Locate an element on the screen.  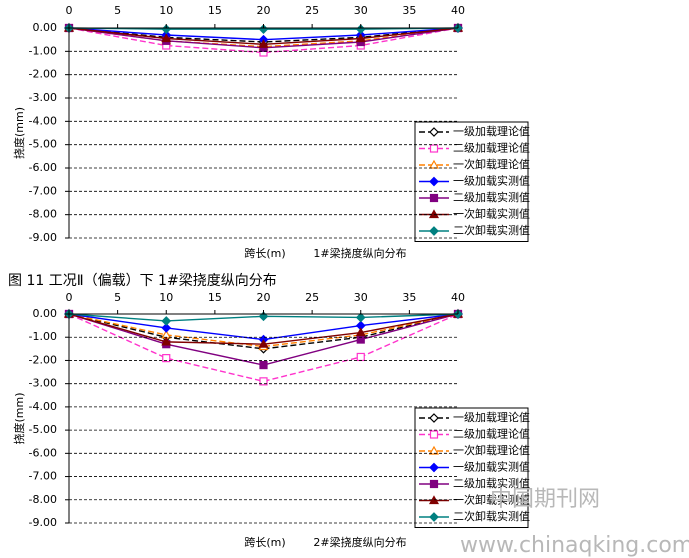
series-group is located at coordinates (263, 347).